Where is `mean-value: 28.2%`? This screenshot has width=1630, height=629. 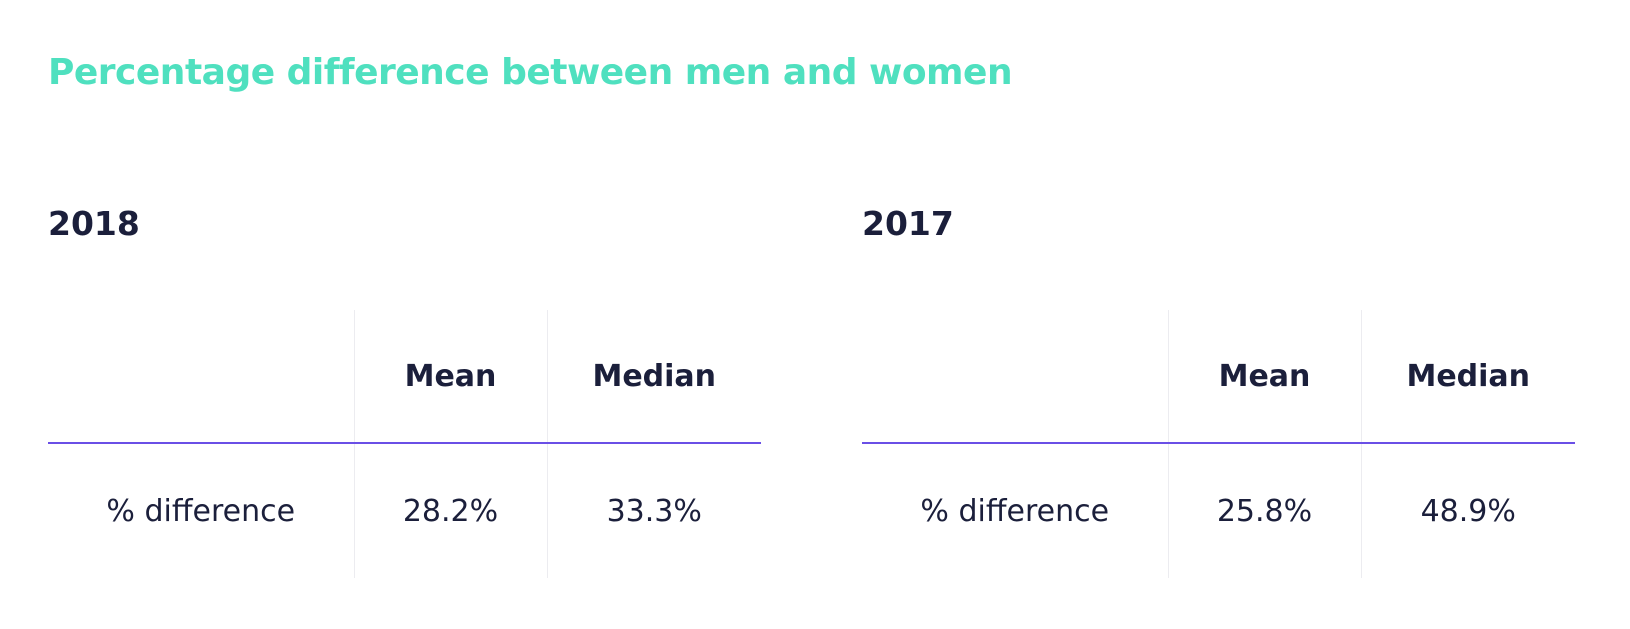 mean-value: 28.2% is located at coordinates (450, 510).